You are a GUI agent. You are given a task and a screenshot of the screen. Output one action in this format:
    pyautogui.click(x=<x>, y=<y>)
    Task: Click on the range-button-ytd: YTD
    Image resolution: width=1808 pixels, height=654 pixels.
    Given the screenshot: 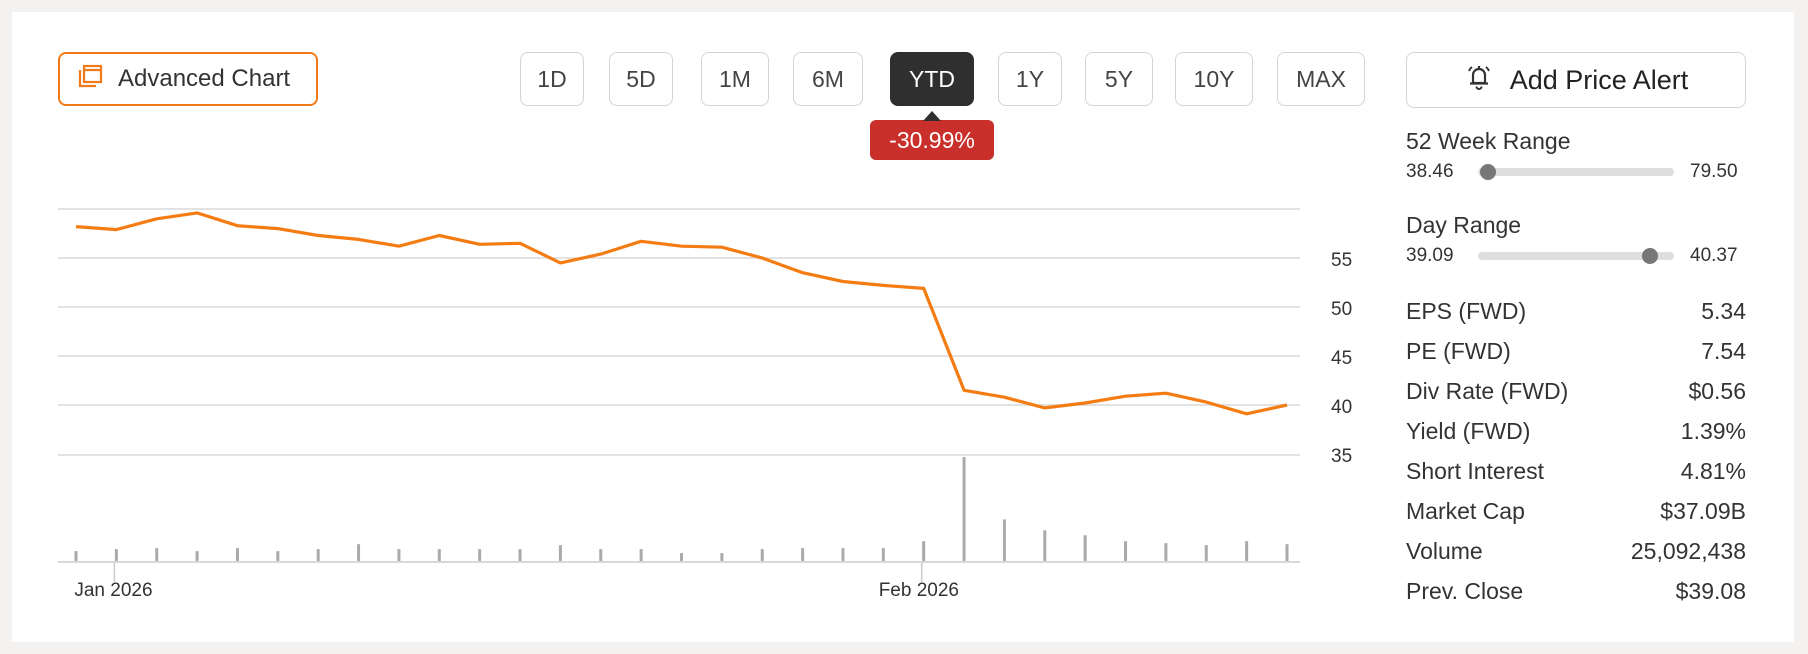 What is the action you would take?
    pyautogui.click(x=932, y=79)
    